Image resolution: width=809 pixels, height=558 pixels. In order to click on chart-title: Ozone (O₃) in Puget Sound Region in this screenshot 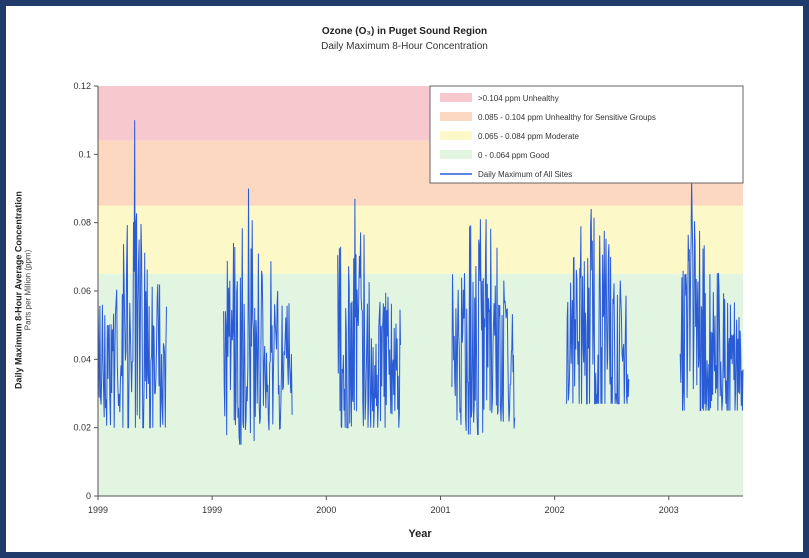, I will do `click(404, 31)`.